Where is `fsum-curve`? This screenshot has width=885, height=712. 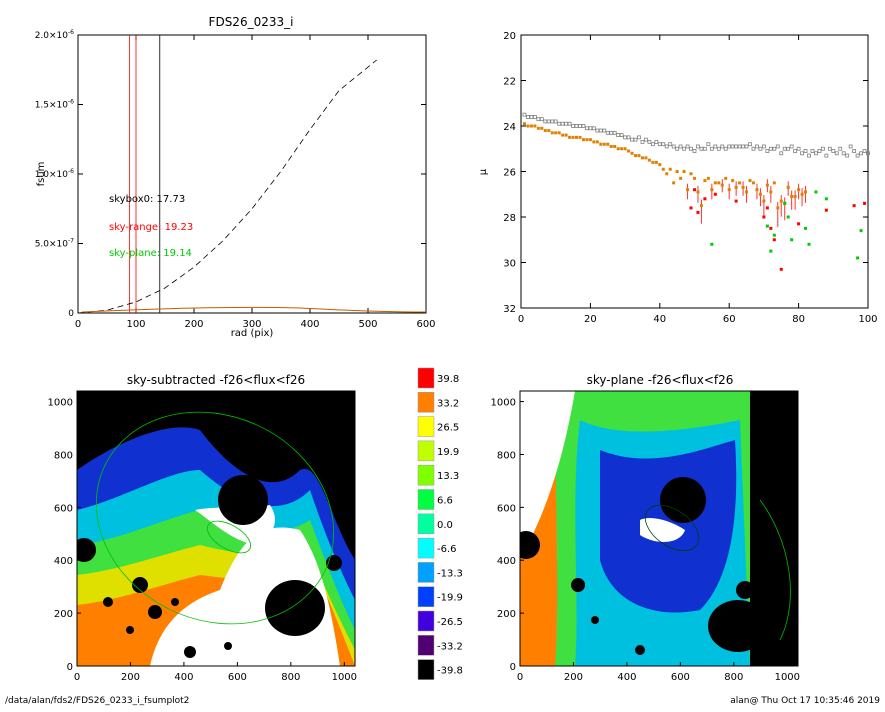 fsum-curve is located at coordinates (227, 186).